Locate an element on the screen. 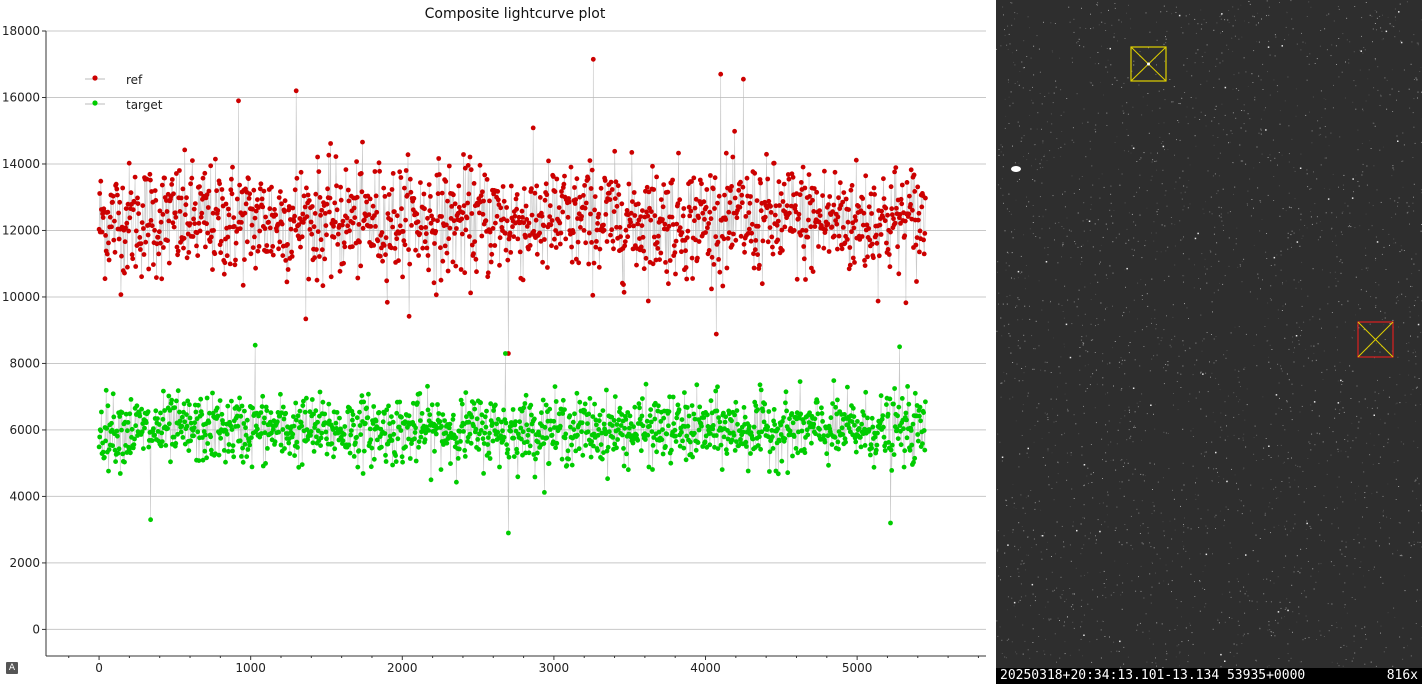 The height and width of the screenshot is (684, 1422). target-star-marker is located at coordinates (1375, 339).